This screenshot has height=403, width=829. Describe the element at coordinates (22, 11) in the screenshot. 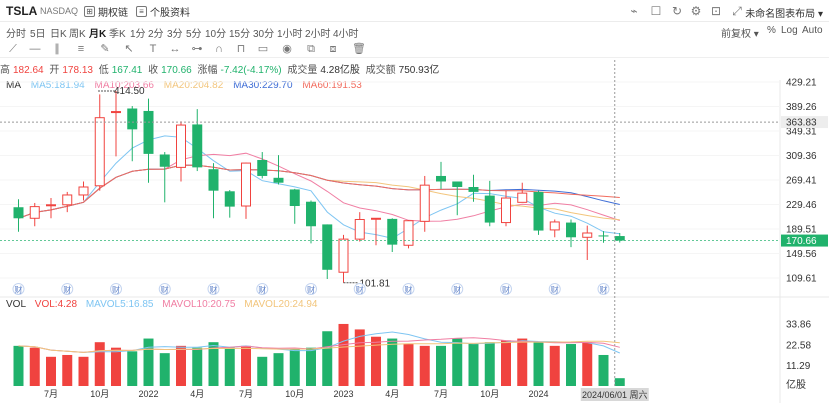

I see `ticker-symbol: TSLA` at that location.